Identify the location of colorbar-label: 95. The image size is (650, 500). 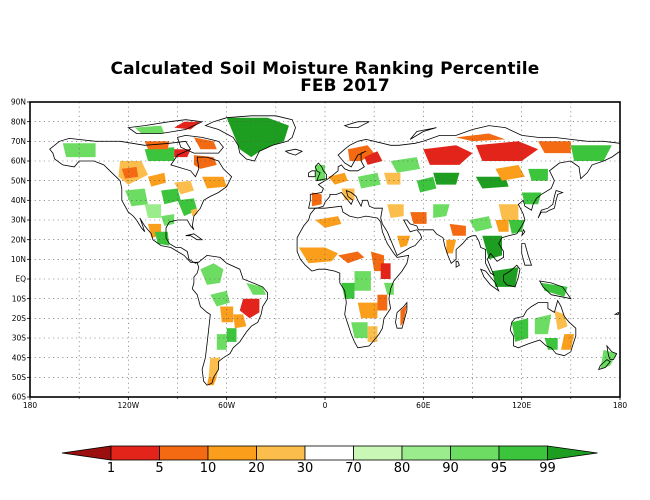
(499, 468).